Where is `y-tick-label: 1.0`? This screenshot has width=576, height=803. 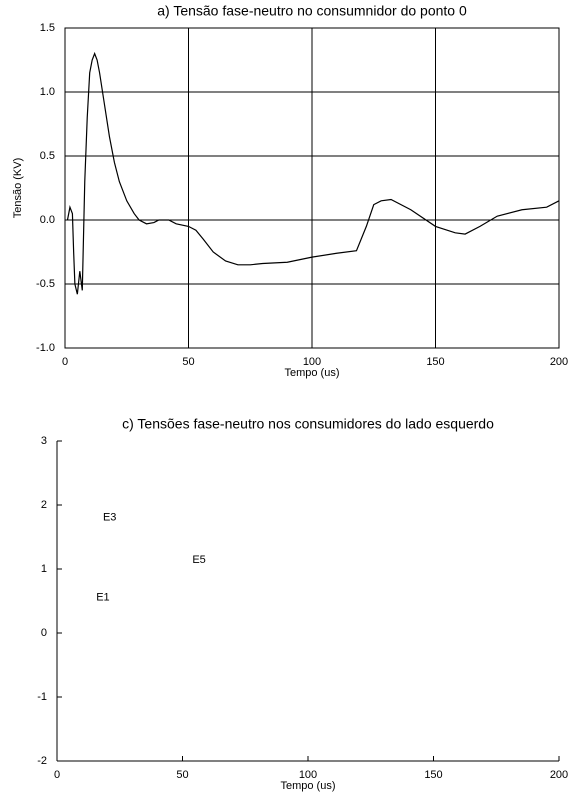 y-tick-label: 1.0 is located at coordinates (47, 92).